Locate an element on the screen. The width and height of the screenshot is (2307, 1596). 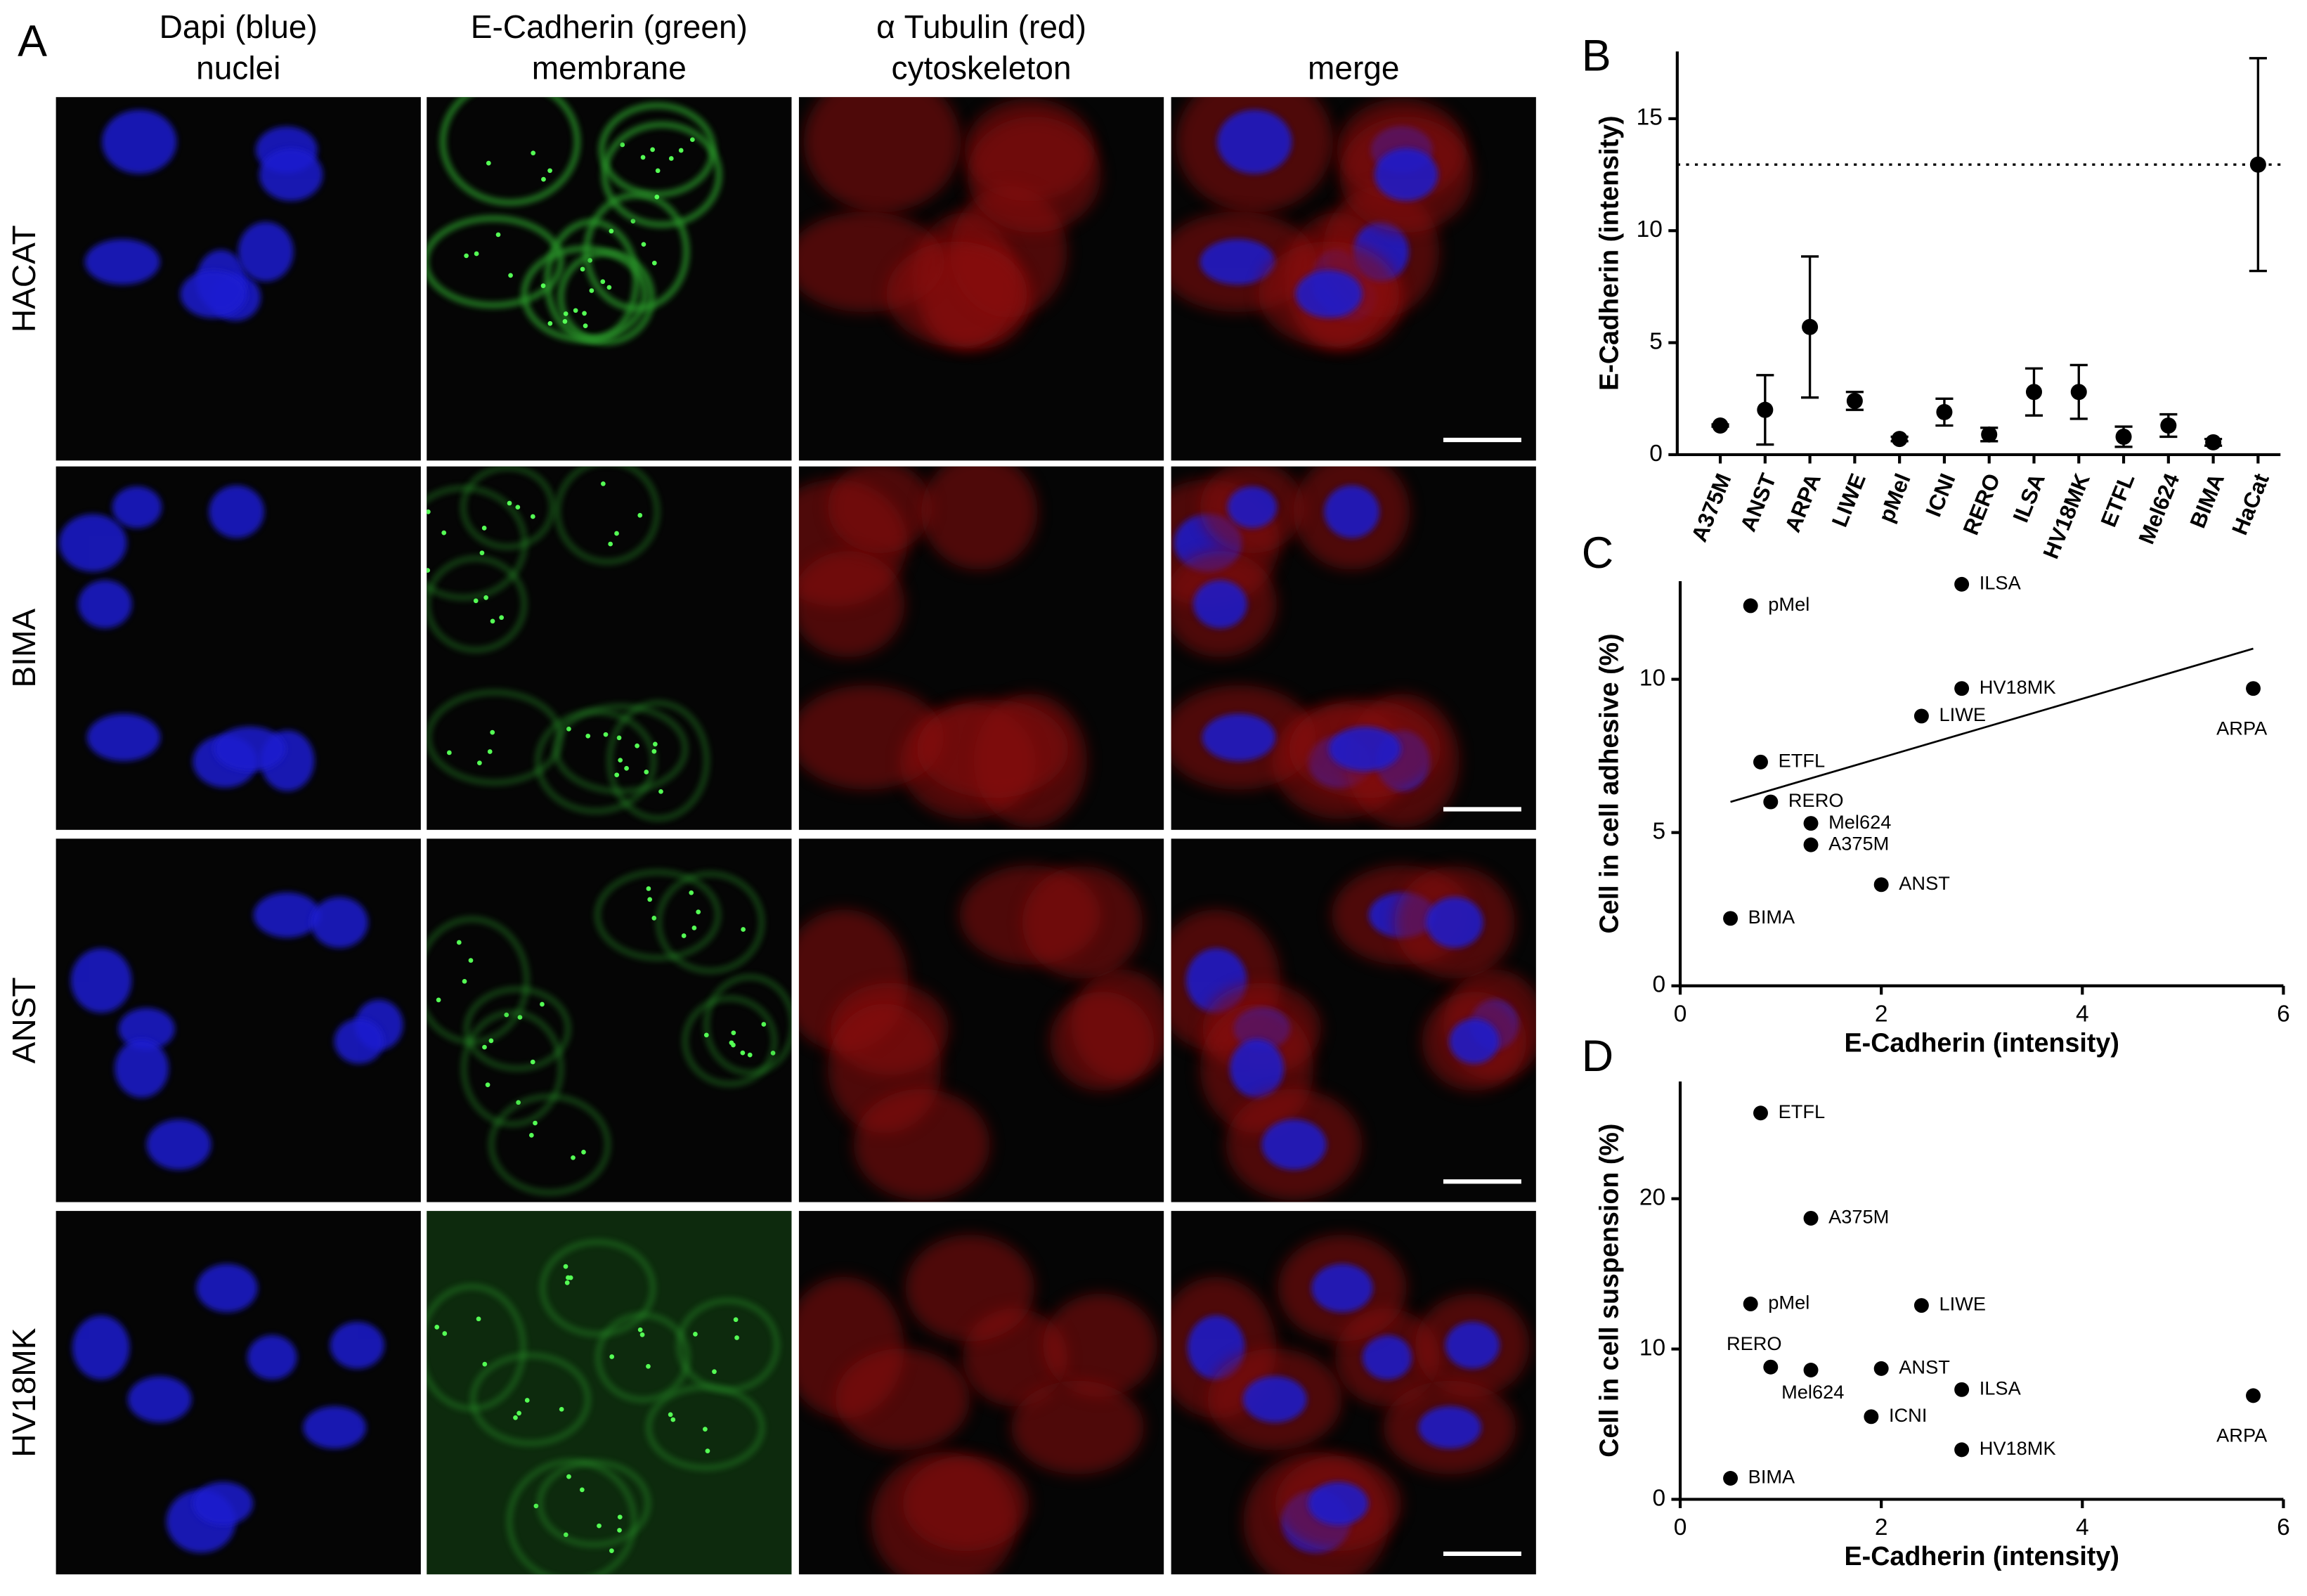
column-header: E-Cadherin (green) is located at coordinates (609, 26).